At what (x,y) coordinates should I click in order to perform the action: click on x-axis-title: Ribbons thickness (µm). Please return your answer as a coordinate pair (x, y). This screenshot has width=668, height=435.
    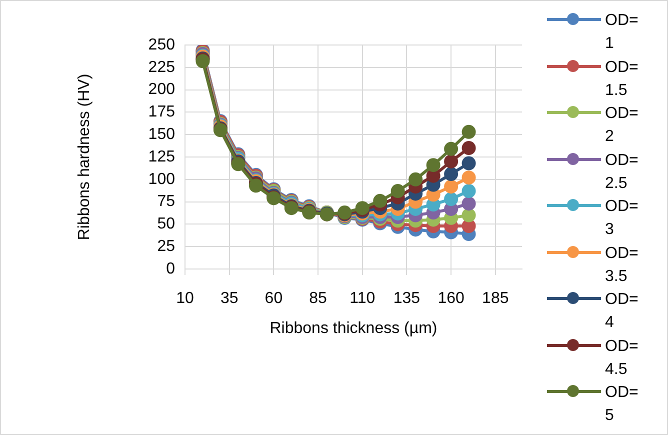
    Looking at the image, I should click on (354, 328).